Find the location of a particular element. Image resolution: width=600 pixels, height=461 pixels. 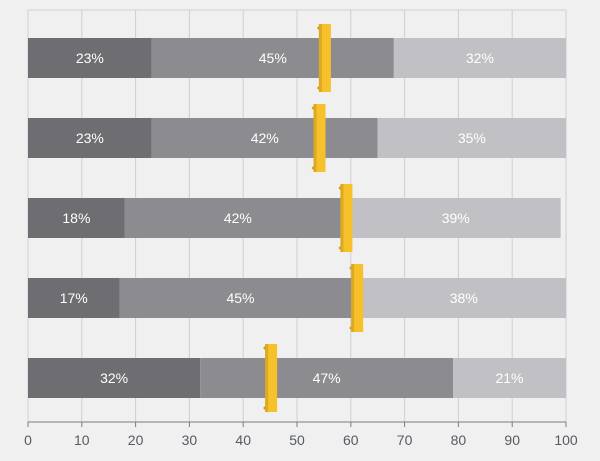

x-axis: 0 10 20 30 40 50 60 70 80 90 100 is located at coordinates (301, 434).